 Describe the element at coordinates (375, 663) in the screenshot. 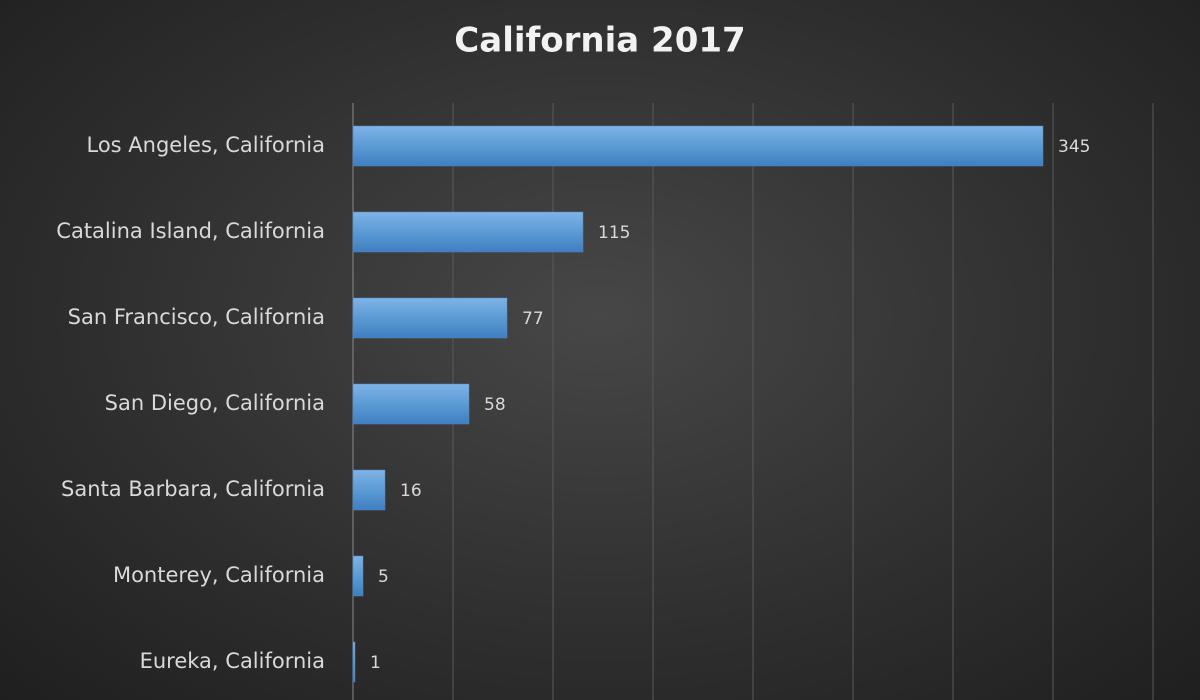

I see `data-label: 1` at that location.